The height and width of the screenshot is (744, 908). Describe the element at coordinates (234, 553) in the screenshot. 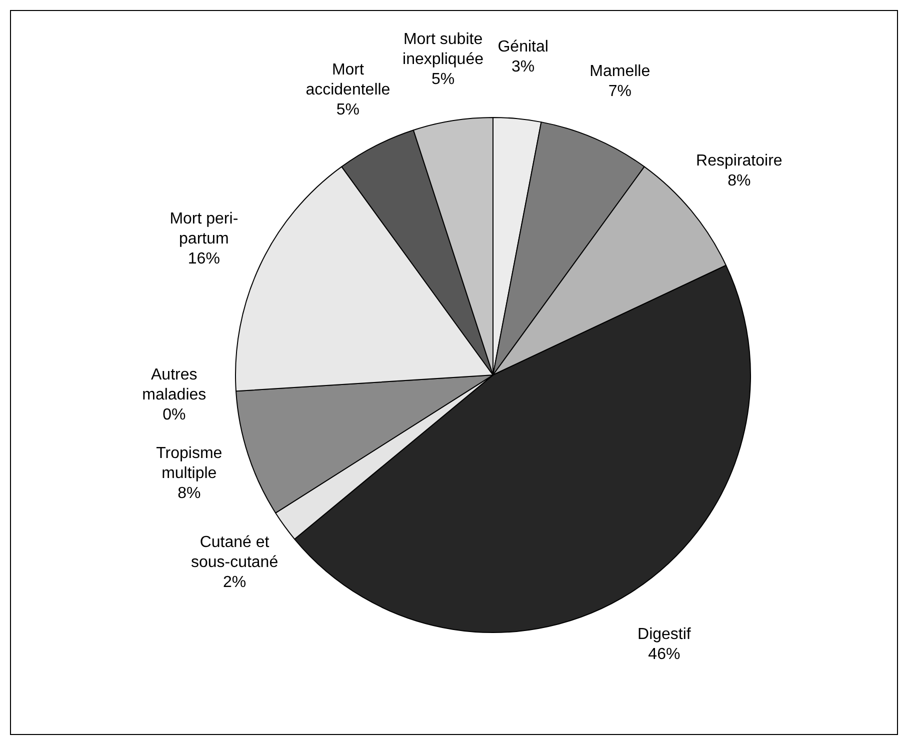

I see `slice-label: Cutané et sous-cutané` at that location.